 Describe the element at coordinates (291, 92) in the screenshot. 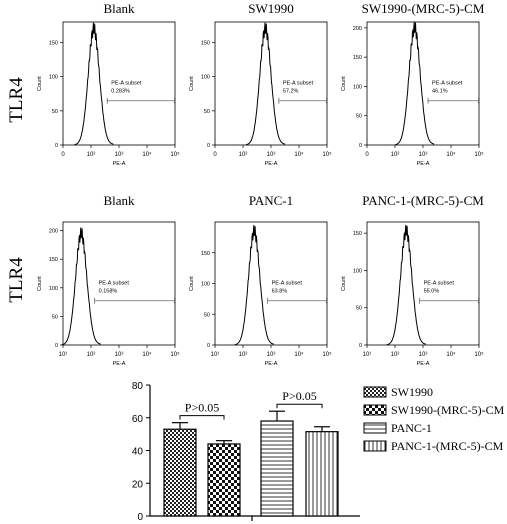

I see `gate-value: 57.2%` at that location.